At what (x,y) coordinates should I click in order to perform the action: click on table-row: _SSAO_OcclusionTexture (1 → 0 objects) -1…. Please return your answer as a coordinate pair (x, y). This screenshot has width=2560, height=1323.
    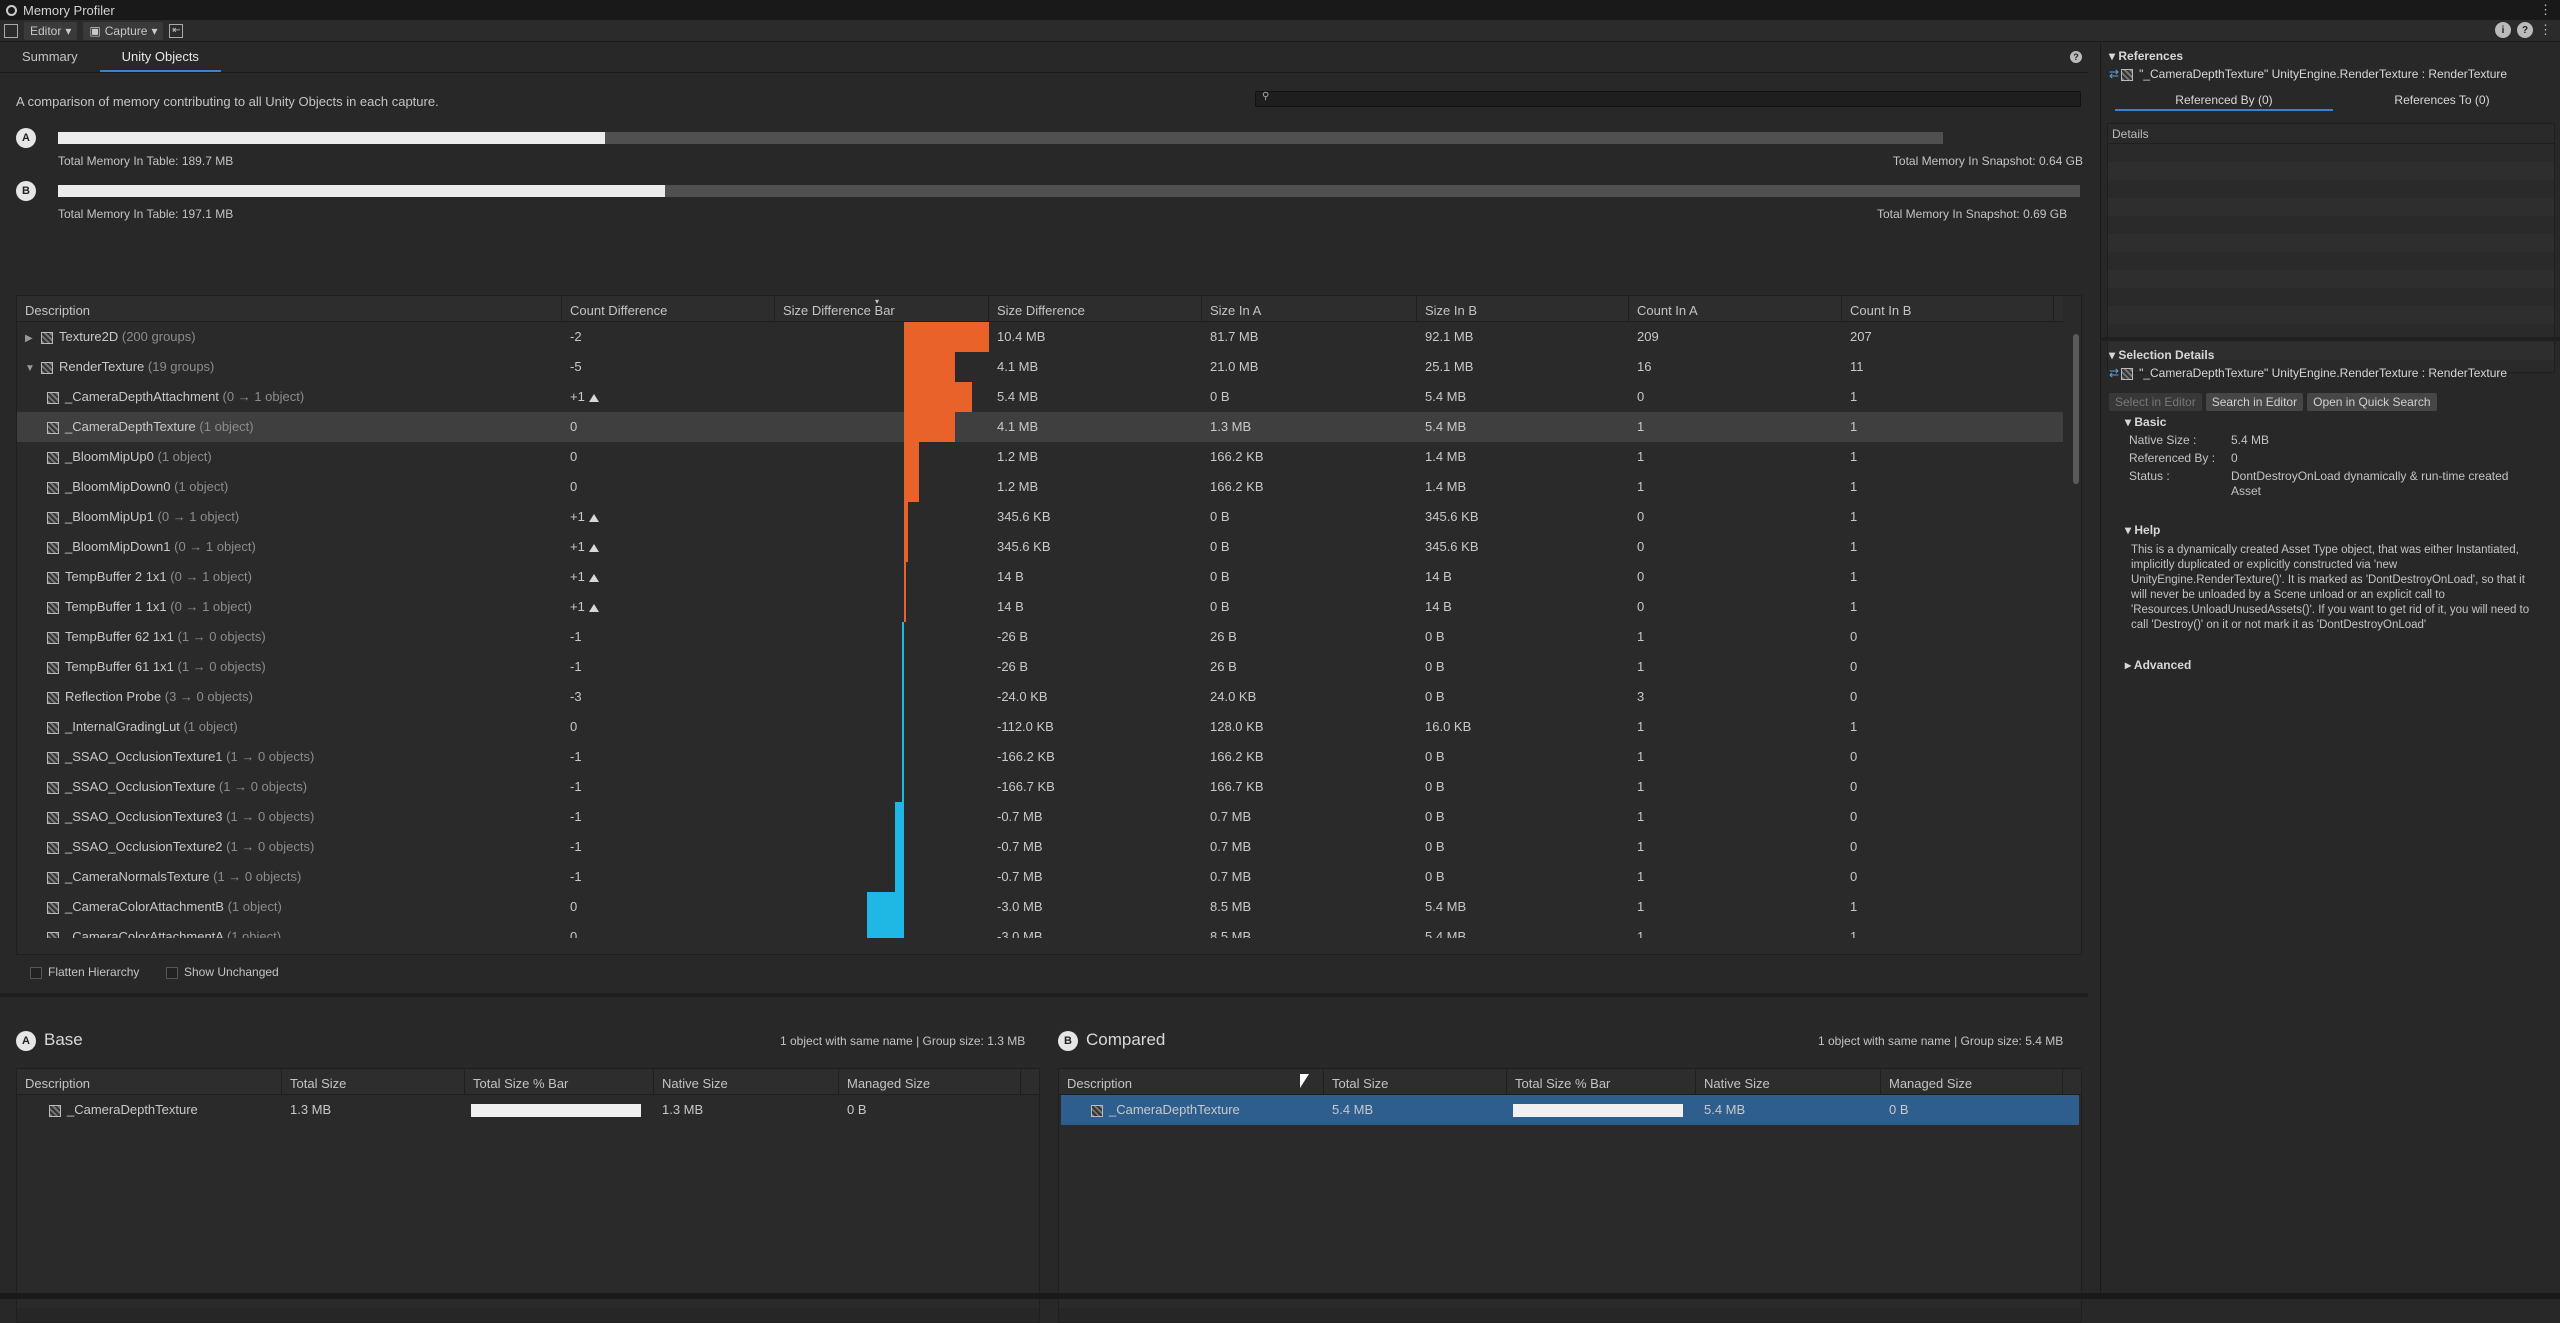
    Looking at the image, I should click on (1040, 787).